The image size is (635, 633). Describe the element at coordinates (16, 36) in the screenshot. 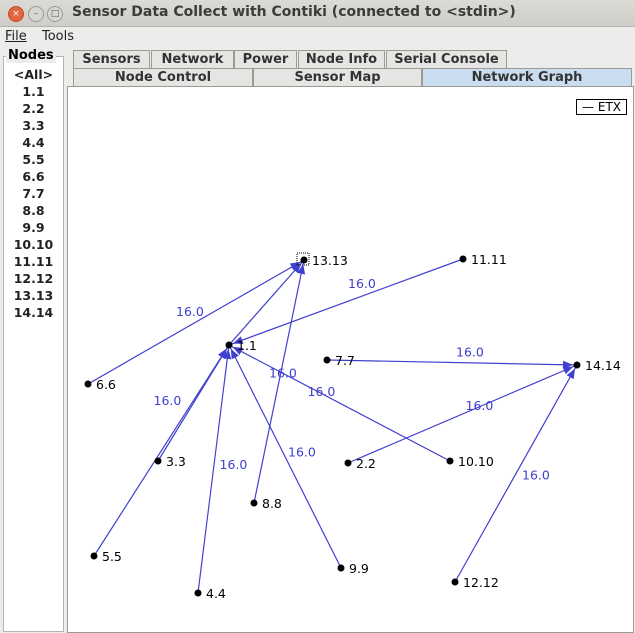

I see `menu-file: File` at that location.